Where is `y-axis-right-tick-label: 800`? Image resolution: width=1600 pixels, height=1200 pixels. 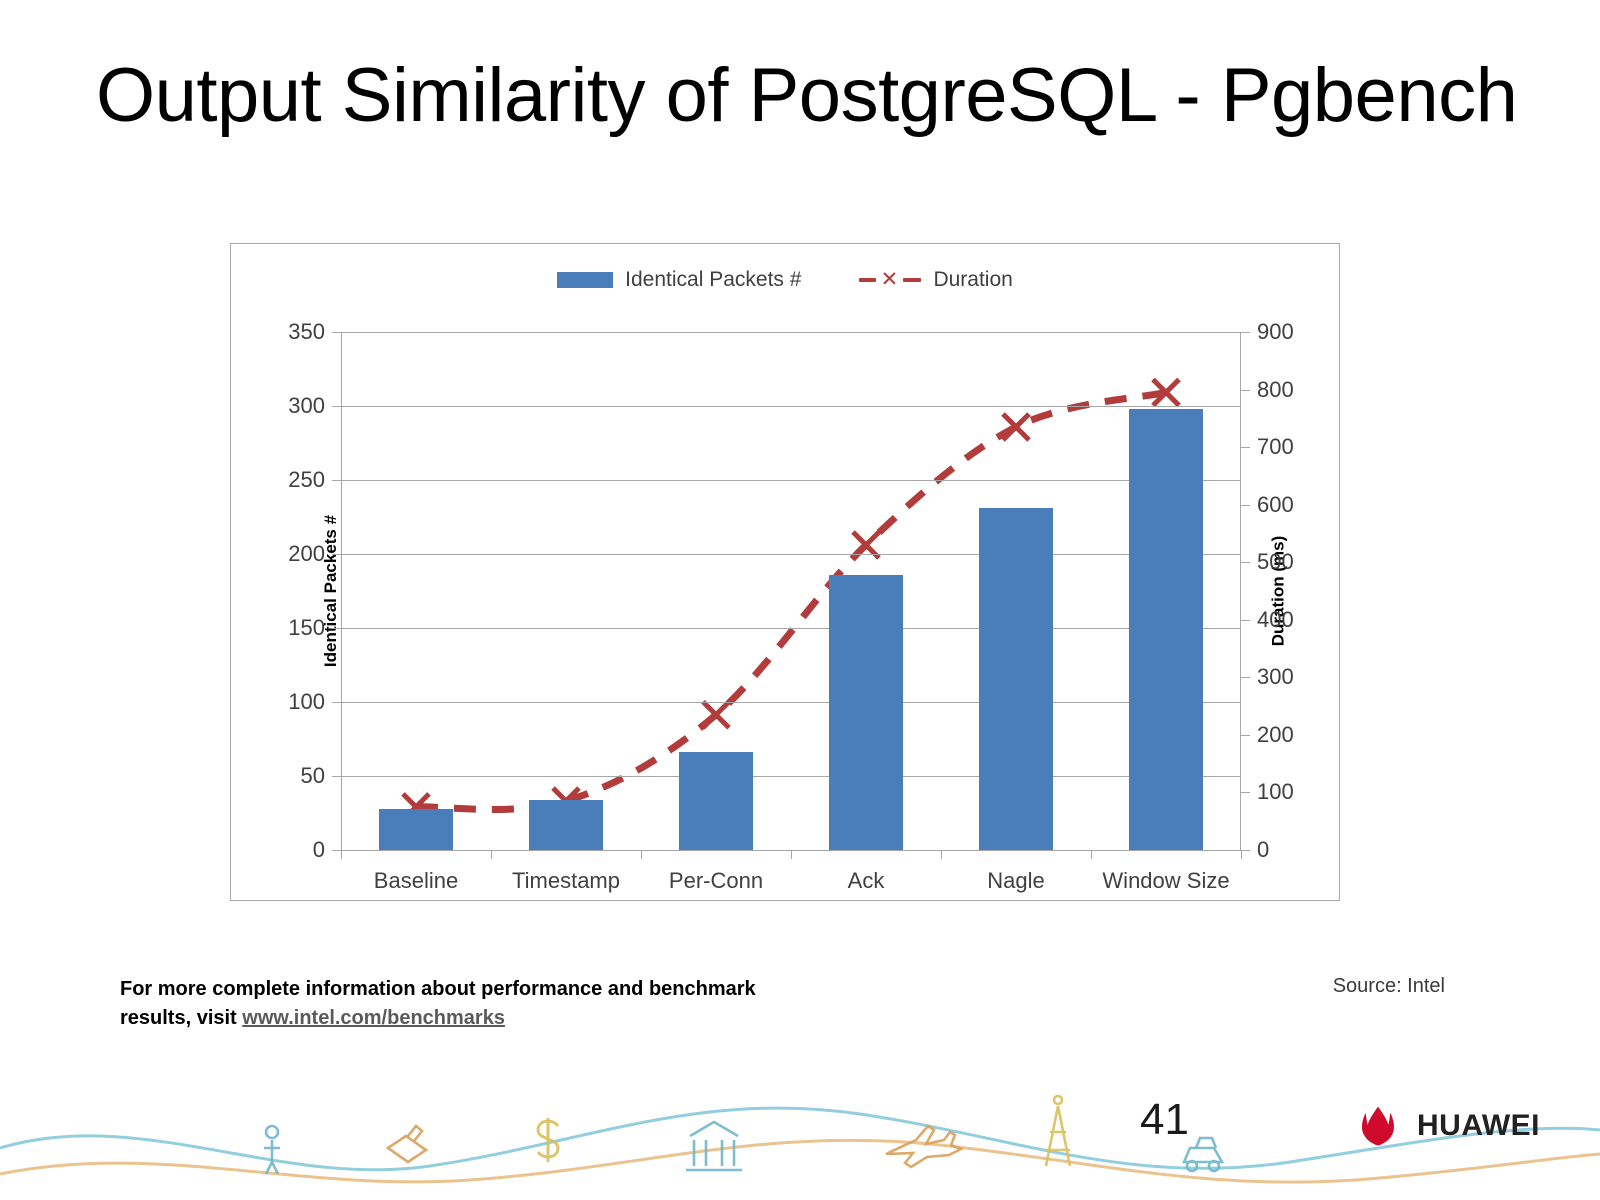 y-axis-right-tick-label: 800 is located at coordinates (1275, 389).